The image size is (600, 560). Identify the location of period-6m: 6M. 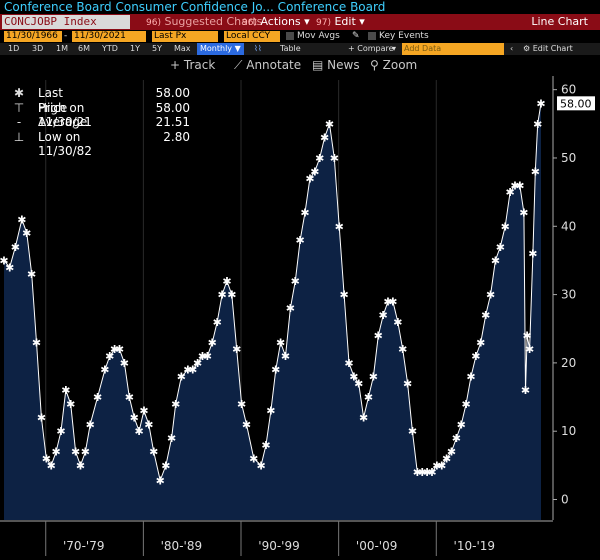
(84, 48).